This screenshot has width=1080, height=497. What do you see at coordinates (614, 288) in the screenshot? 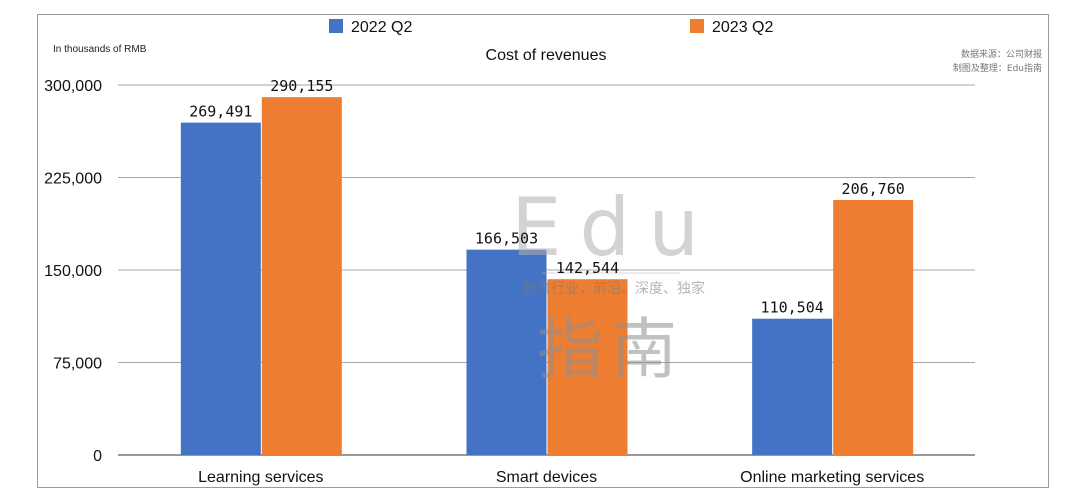
I see `watermark-tagline: 教育行业，前沿、深度、独家` at bounding box center [614, 288].